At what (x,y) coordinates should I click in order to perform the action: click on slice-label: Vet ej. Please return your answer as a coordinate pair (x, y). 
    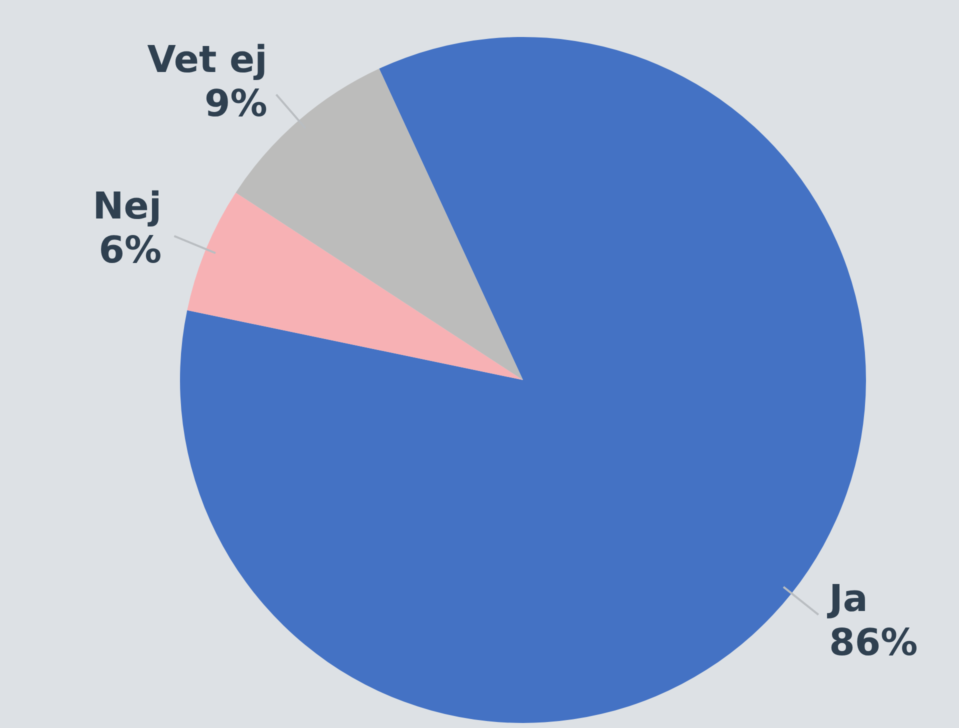
    Looking at the image, I should click on (207, 59).